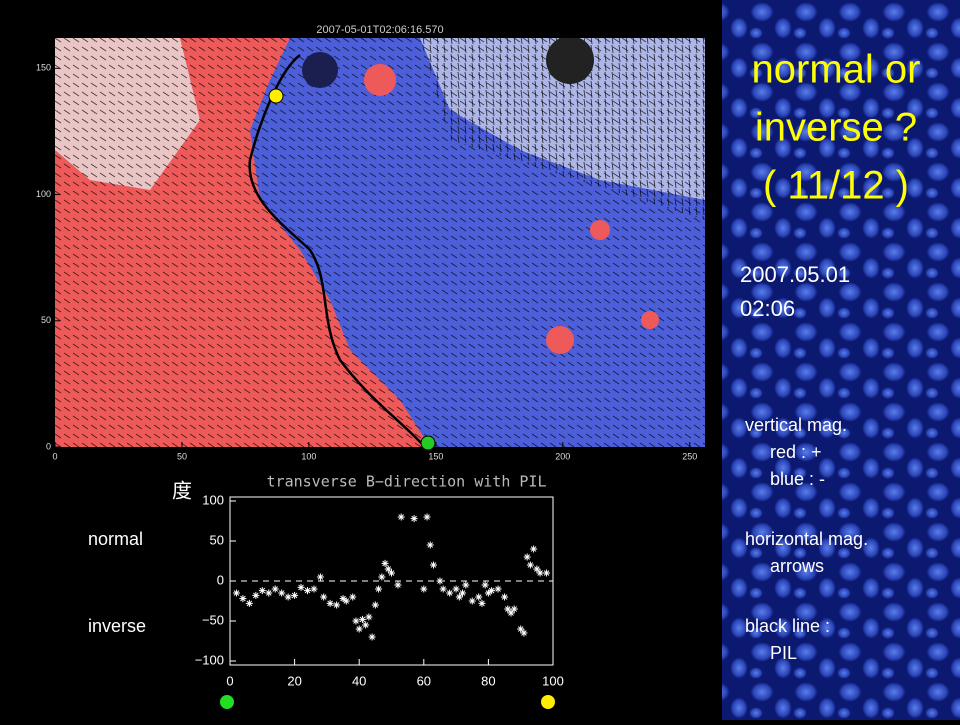 Image resolution: width=960 pixels, height=725 pixels. What do you see at coordinates (689, 456) in the screenshot?
I see `x-tick-label: 250` at bounding box center [689, 456].